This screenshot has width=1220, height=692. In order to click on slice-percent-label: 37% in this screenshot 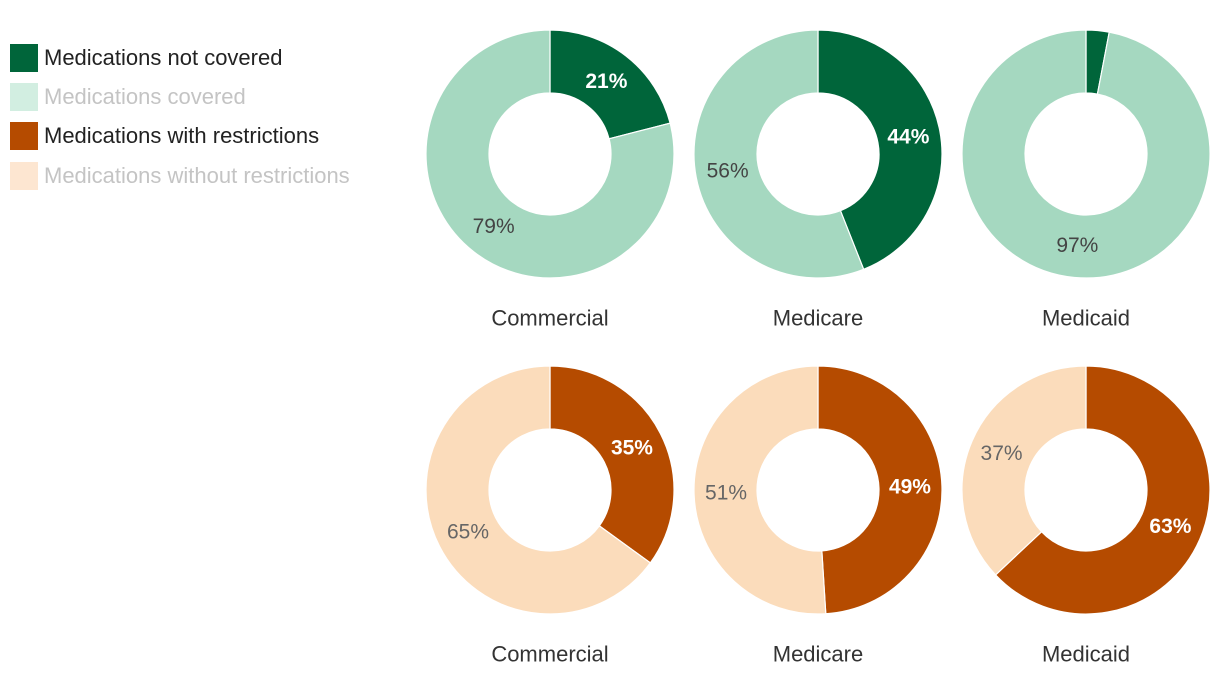, I will do `click(1002, 453)`.